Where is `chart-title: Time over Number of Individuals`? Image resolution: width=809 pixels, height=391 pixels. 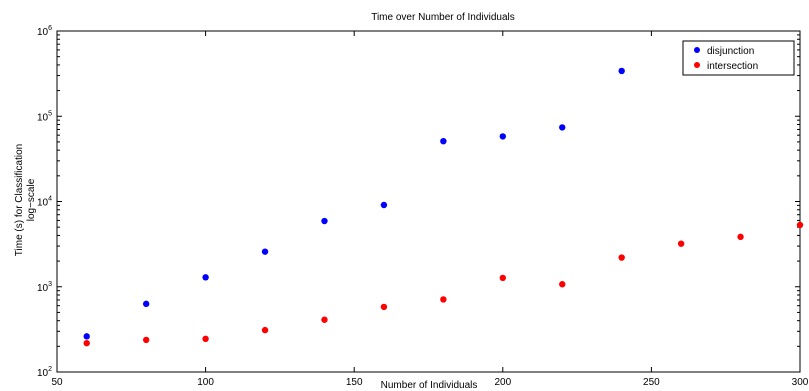 chart-title: Time over Number of Individuals is located at coordinates (443, 17).